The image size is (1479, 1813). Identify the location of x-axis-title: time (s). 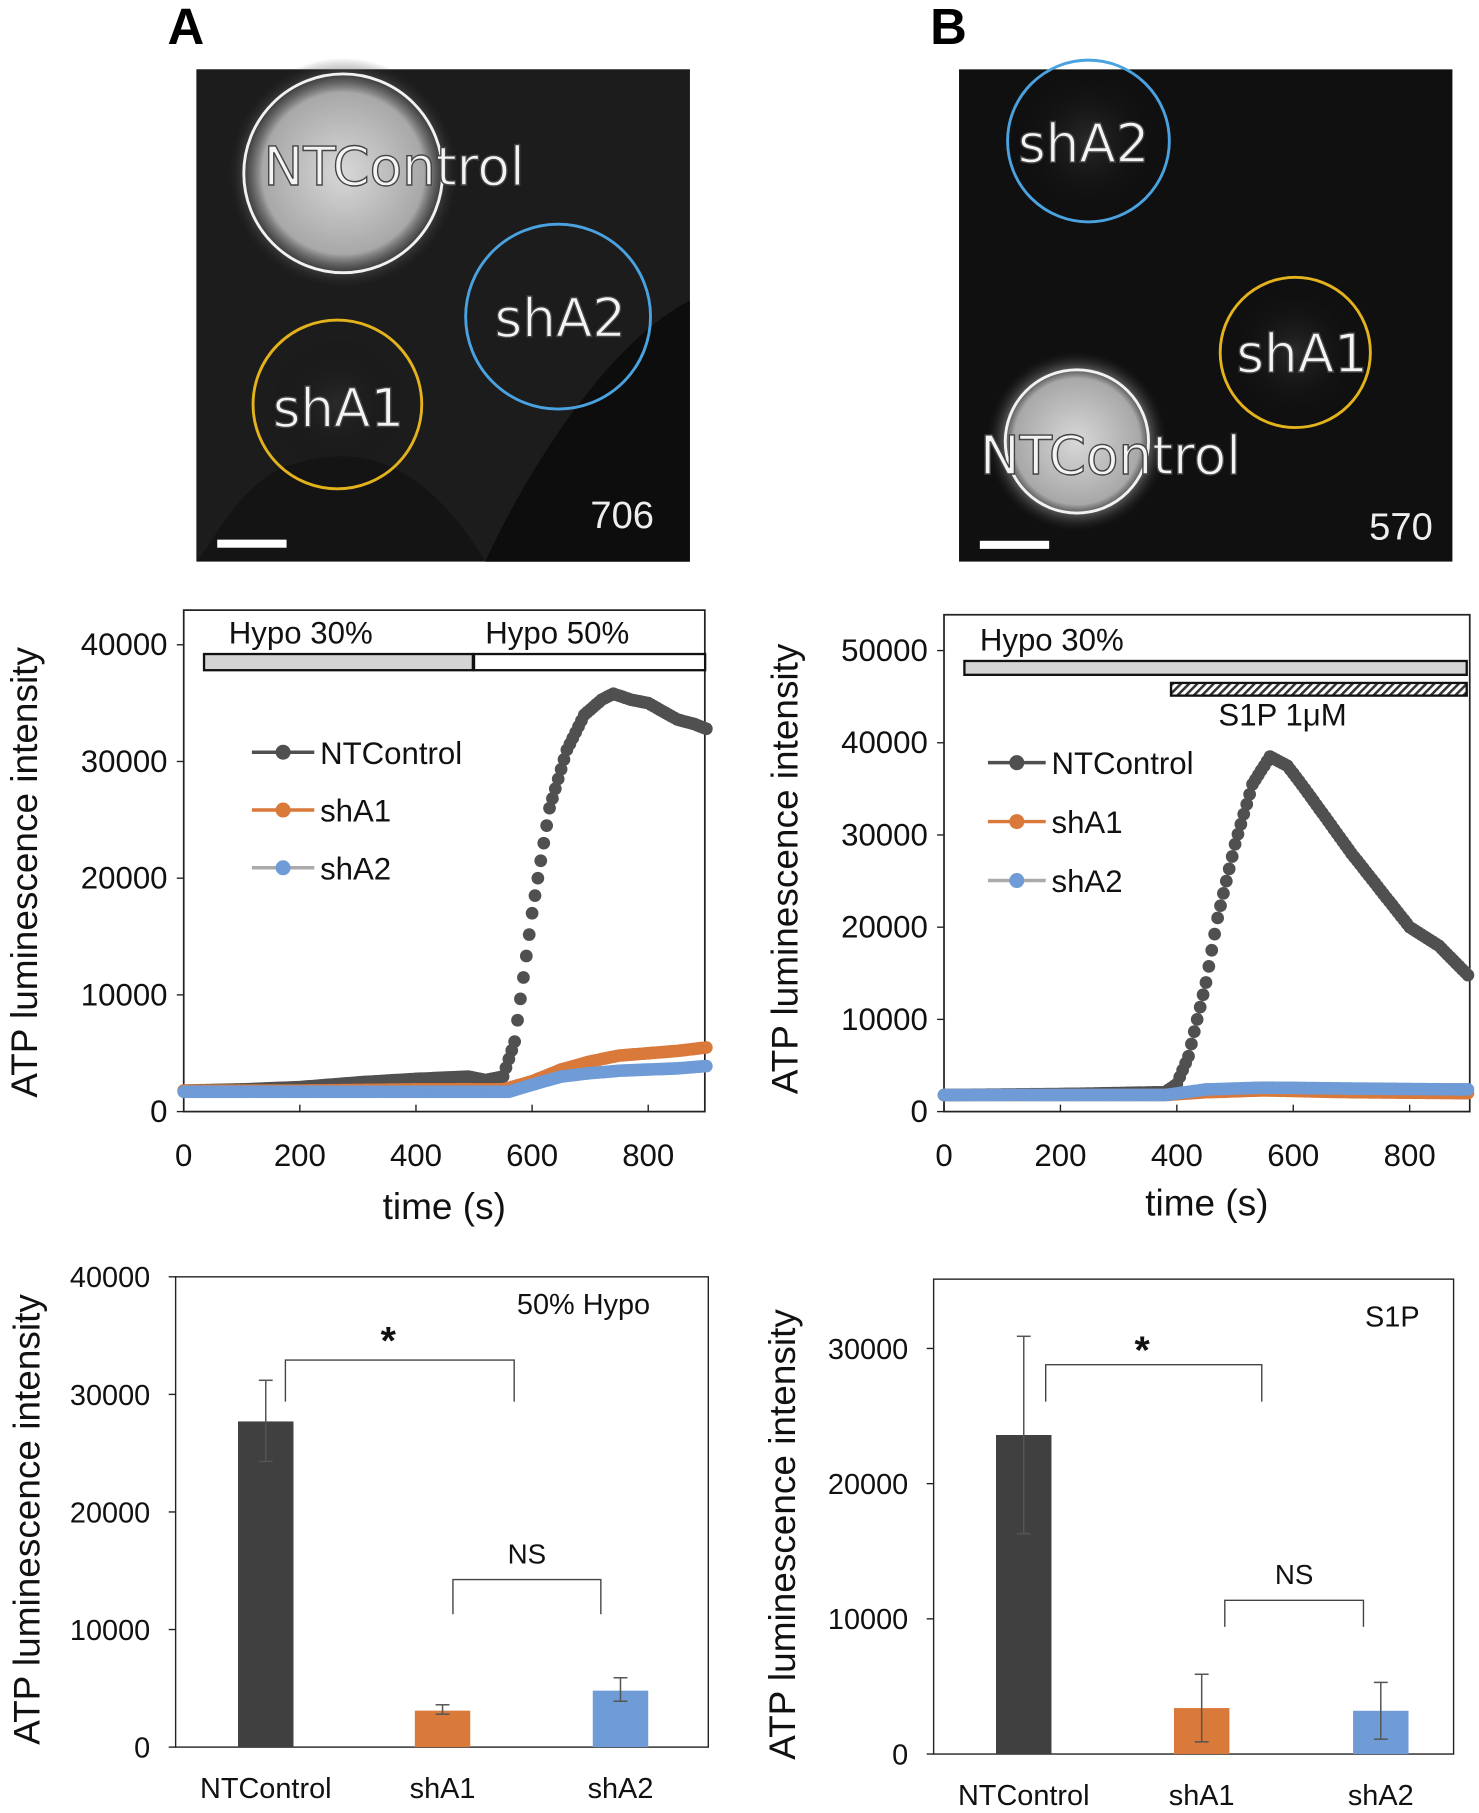
(1206, 1203).